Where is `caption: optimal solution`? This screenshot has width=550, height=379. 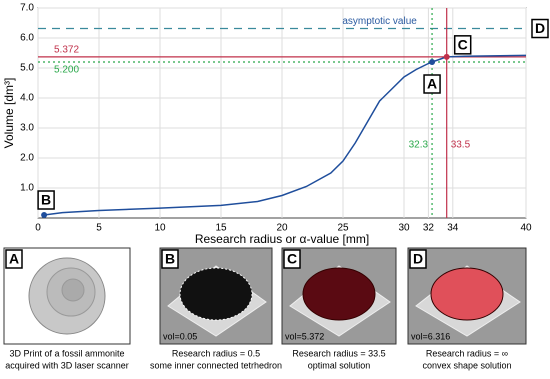
caption: optimal solution is located at coordinates (339, 365).